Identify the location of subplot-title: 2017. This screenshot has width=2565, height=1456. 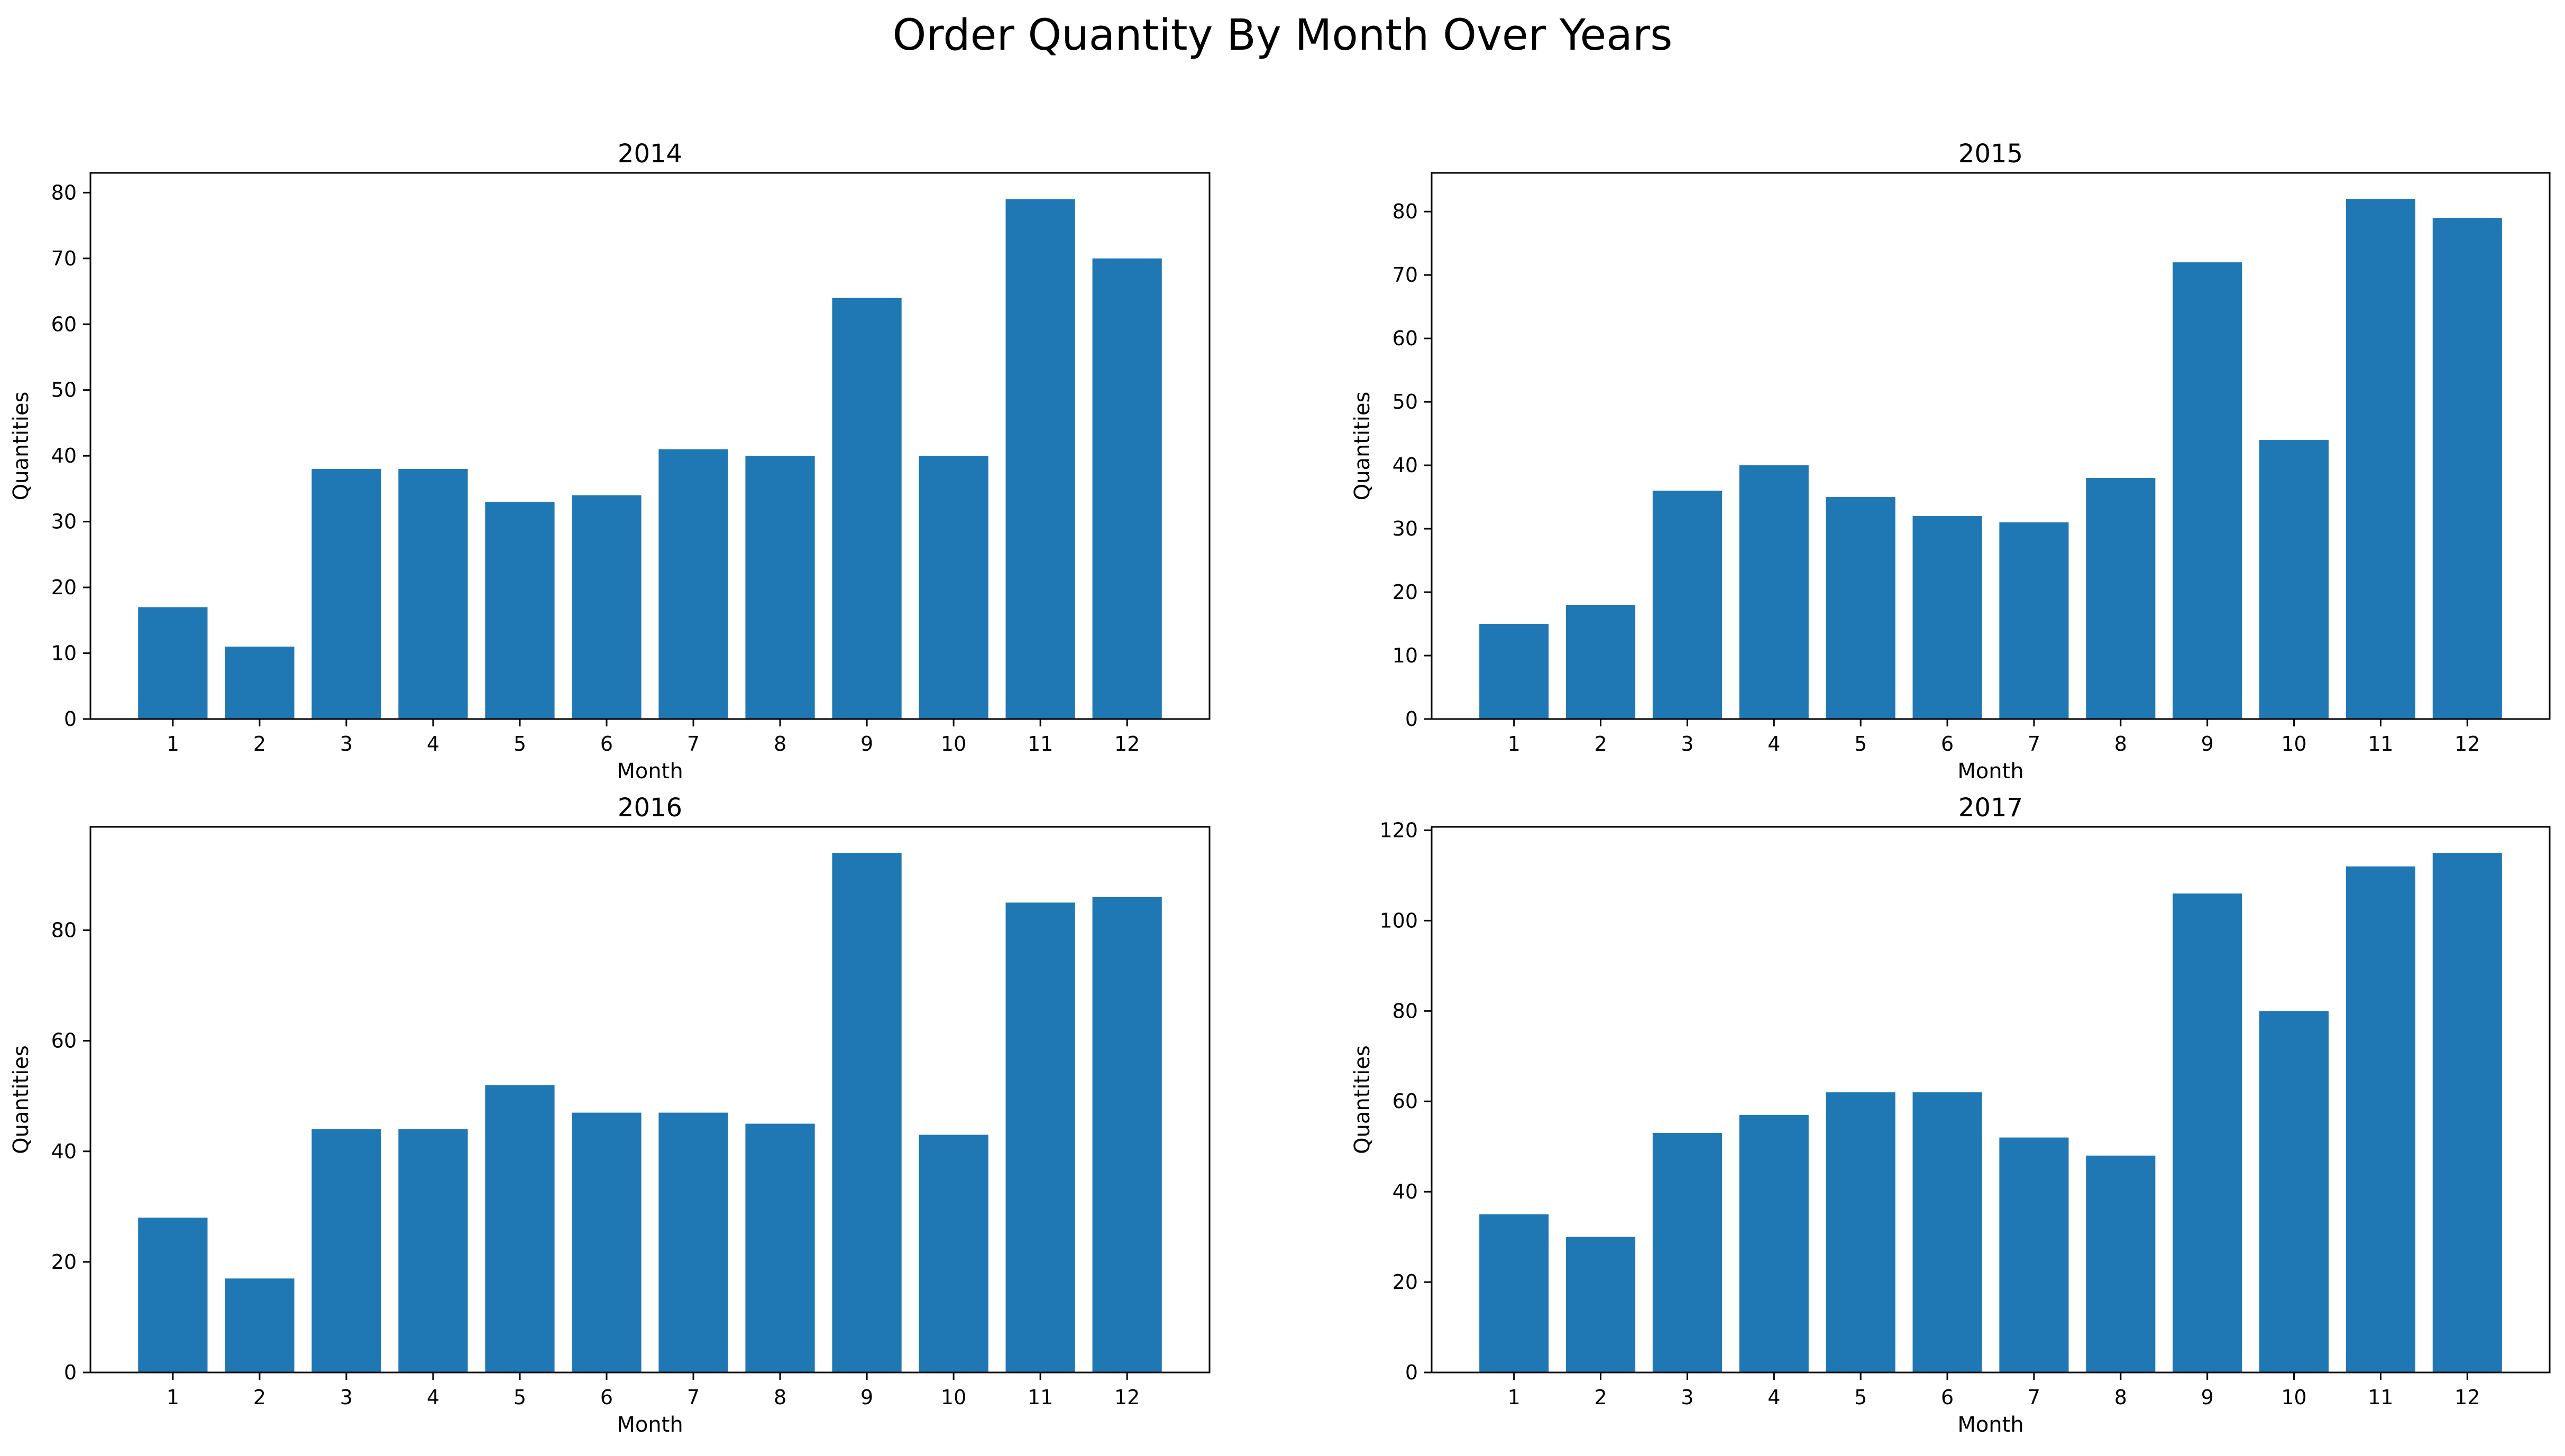
(1990, 808).